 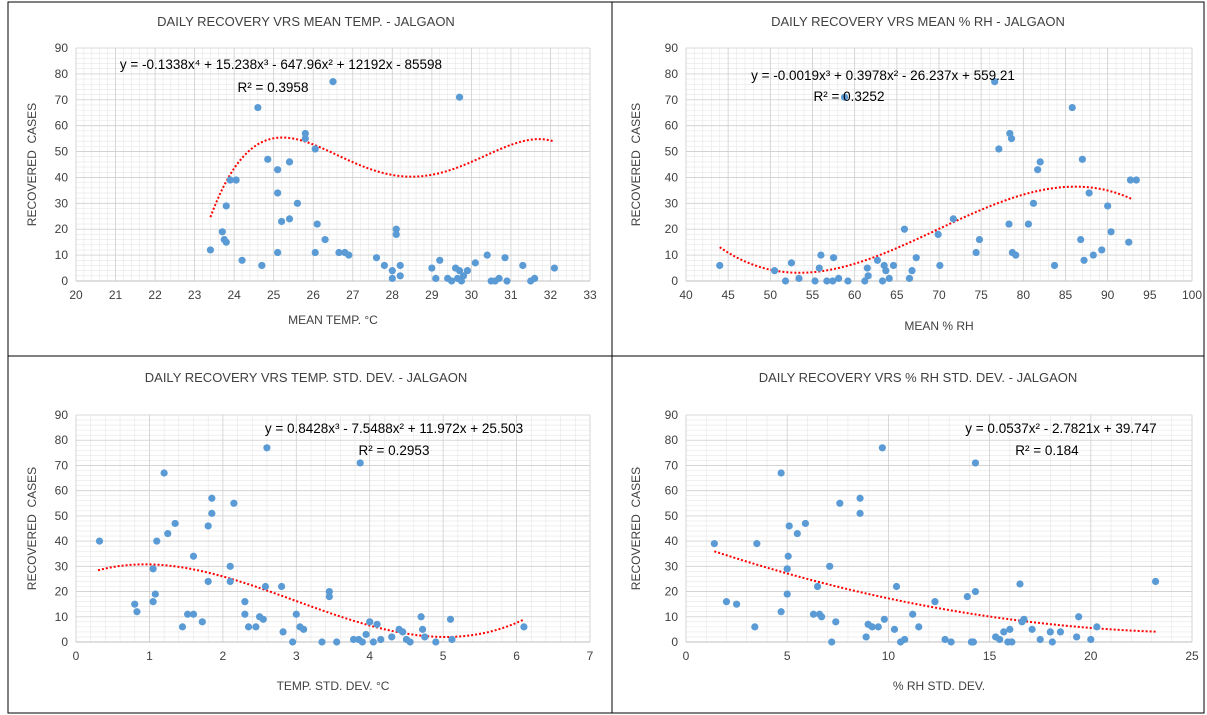 I want to click on x-tick-label: 2, so click(x=223, y=656).